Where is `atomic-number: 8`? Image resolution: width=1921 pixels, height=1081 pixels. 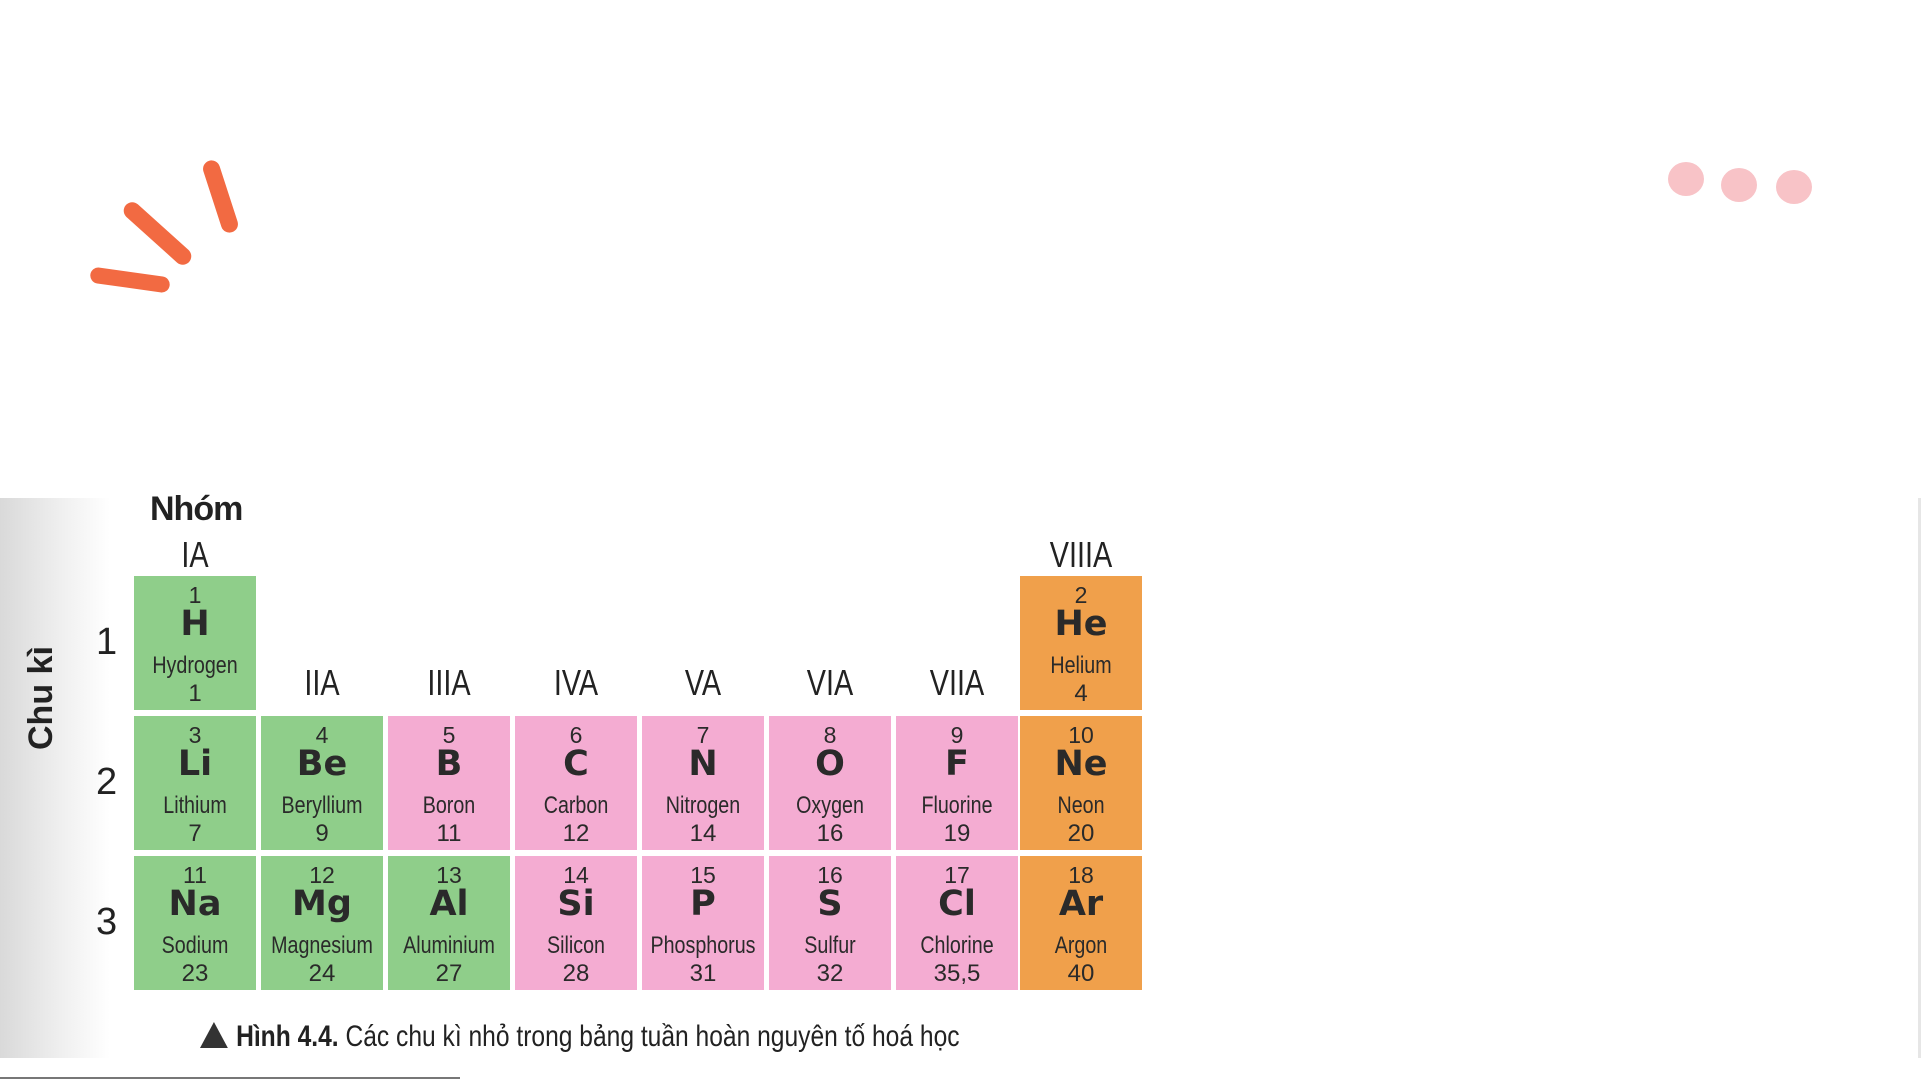 atomic-number: 8 is located at coordinates (830, 735).